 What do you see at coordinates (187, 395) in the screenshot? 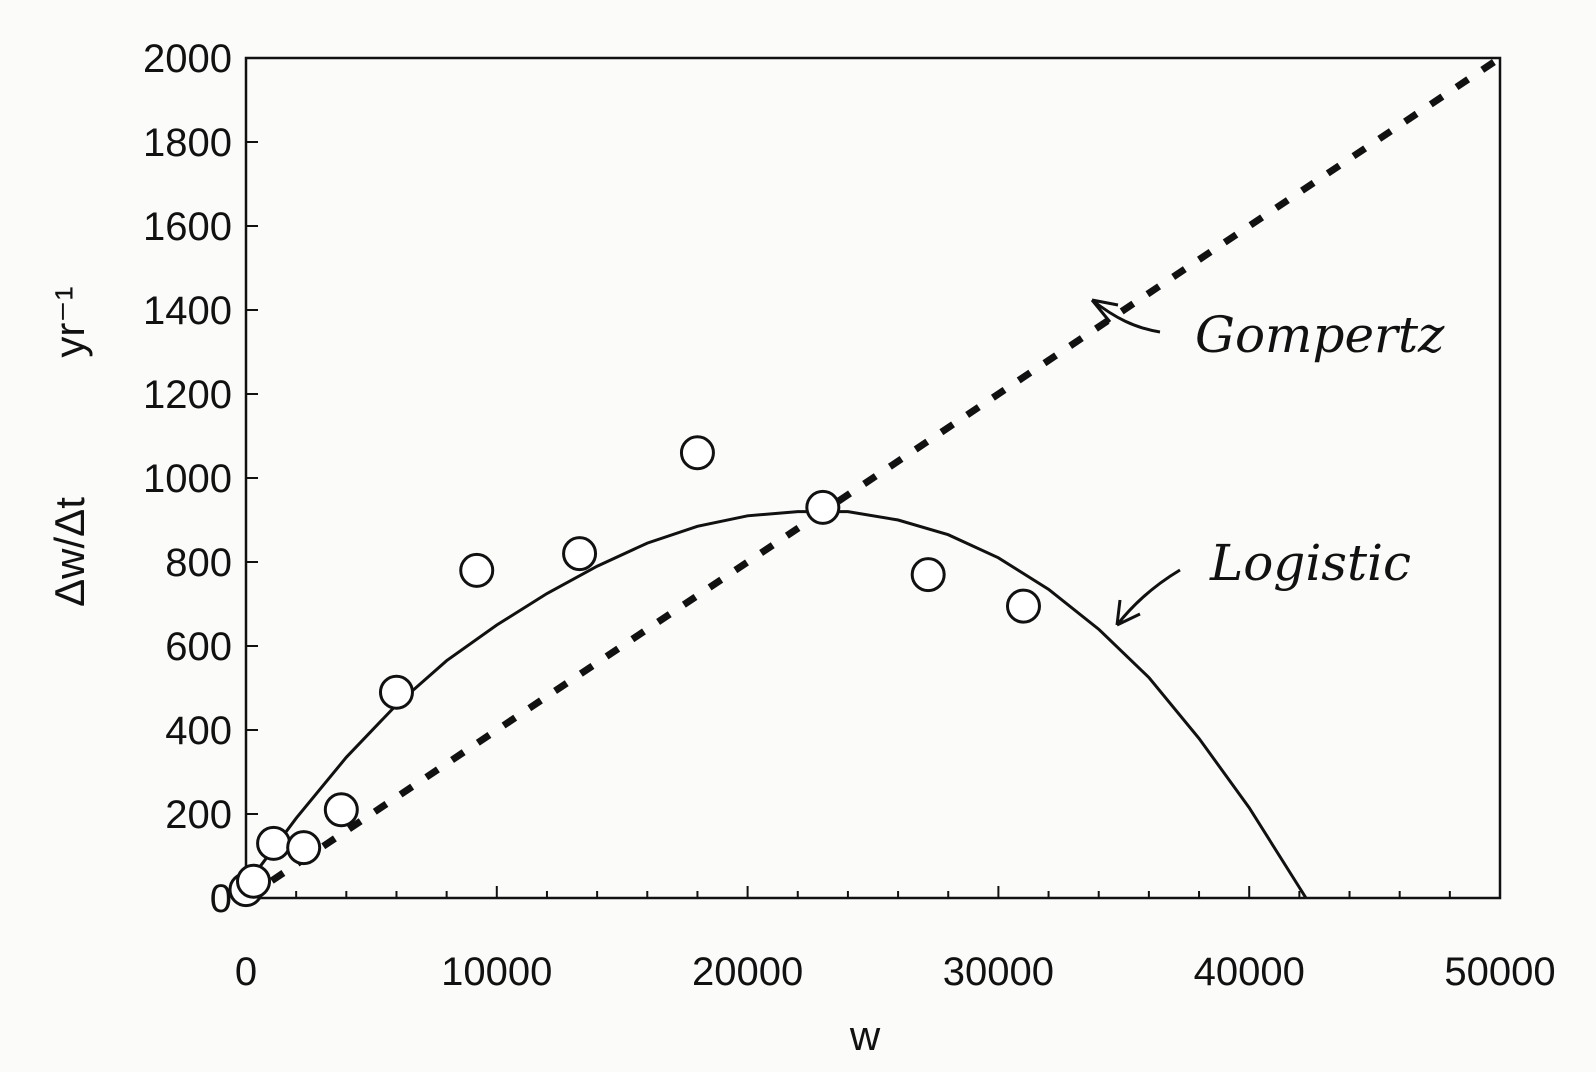
I see `y-tick-label: 1200` at bounding box center [187, 395].